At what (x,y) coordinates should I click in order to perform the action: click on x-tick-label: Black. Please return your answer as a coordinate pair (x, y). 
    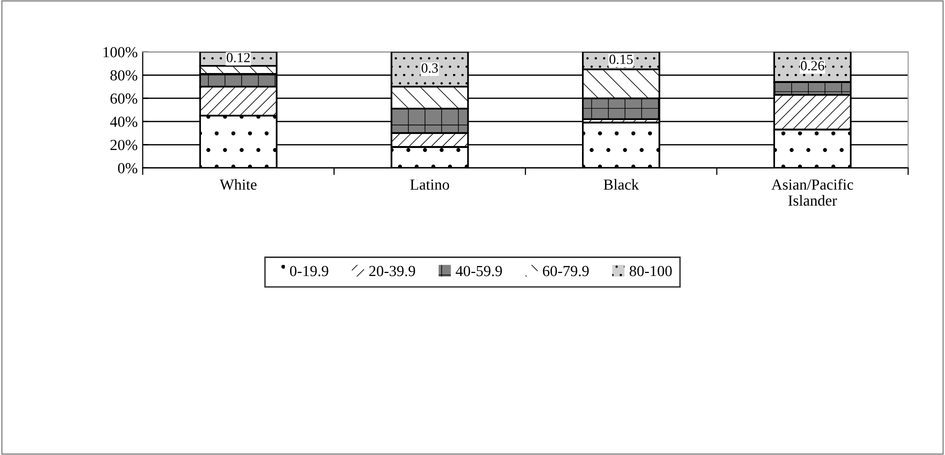
    Looking at the image, I should click on (621, 184).